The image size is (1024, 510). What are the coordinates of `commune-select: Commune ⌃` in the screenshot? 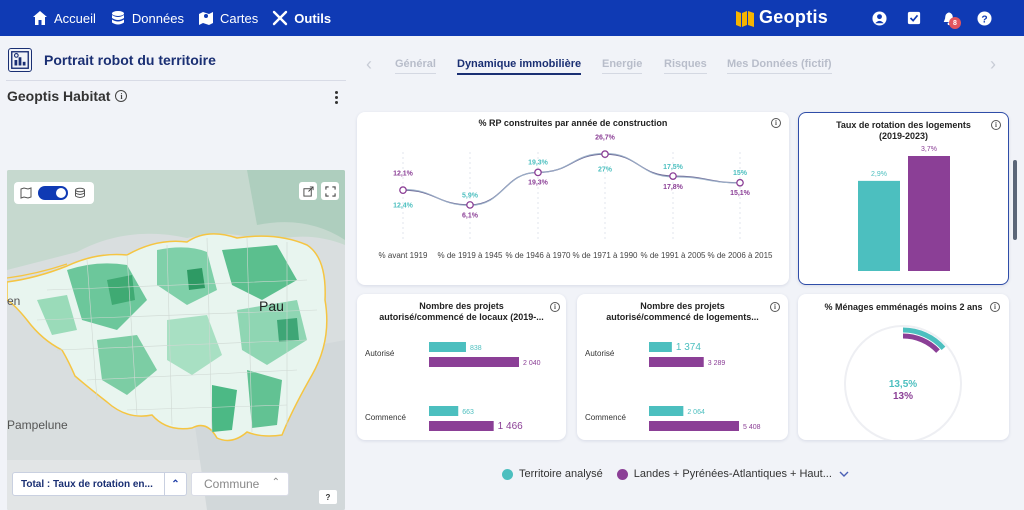 It's located at (240, 484).